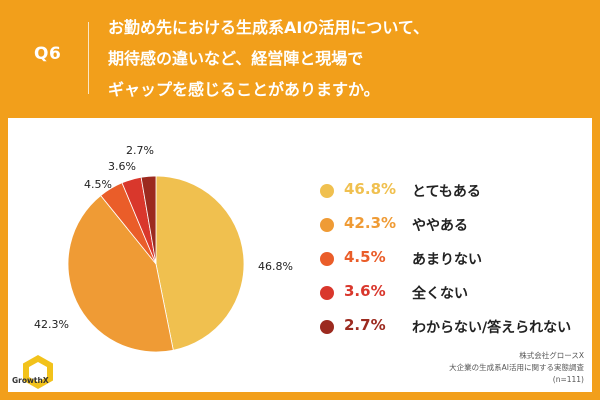  I want to click on legend-item: 4.5% あまりない, so click(455, 263).